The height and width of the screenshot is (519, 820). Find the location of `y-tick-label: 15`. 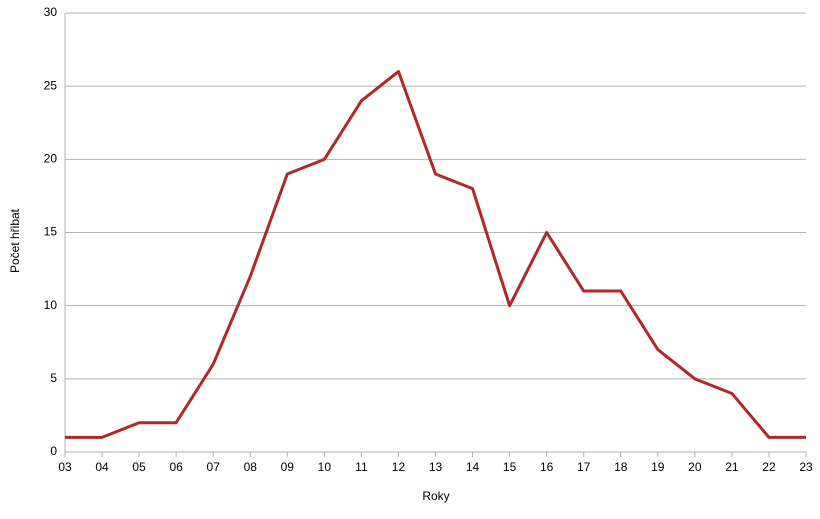

y-tick-label: 15 is located at coordinates (51, 232).